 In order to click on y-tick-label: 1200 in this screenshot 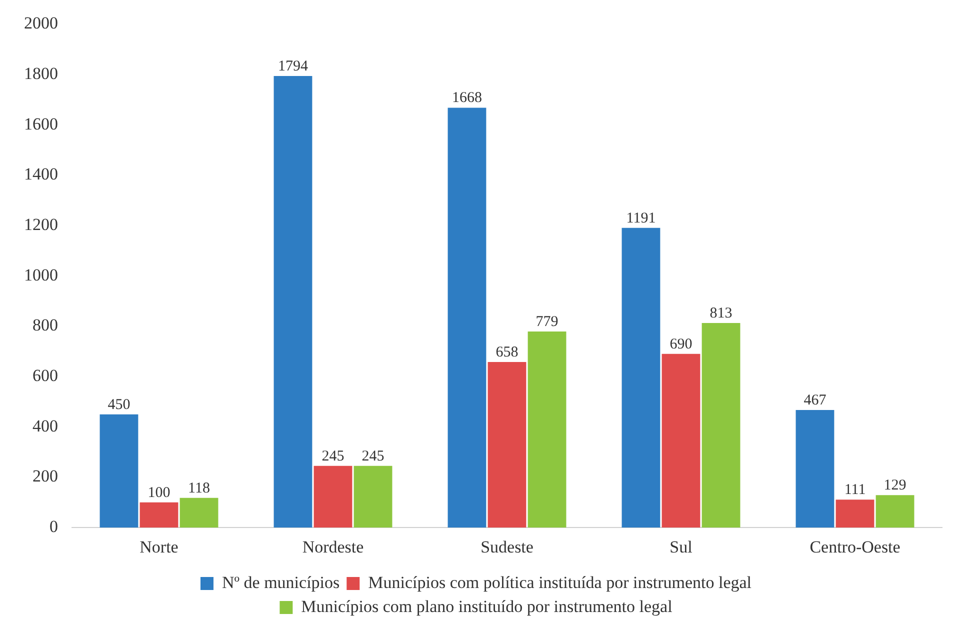, I will do `click(41, 224)`.